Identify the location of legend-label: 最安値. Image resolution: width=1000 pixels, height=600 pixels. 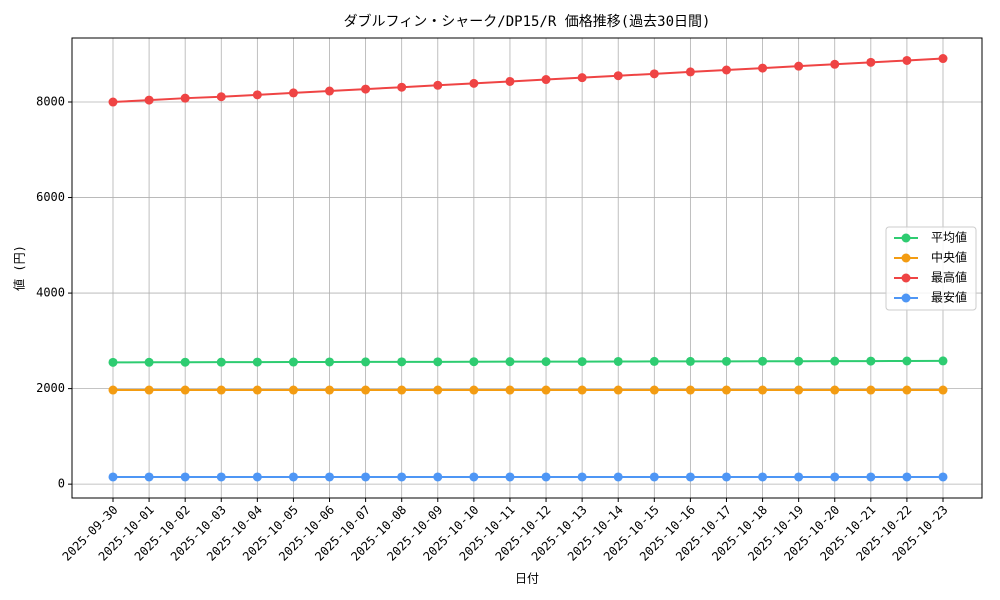
(949, 297).